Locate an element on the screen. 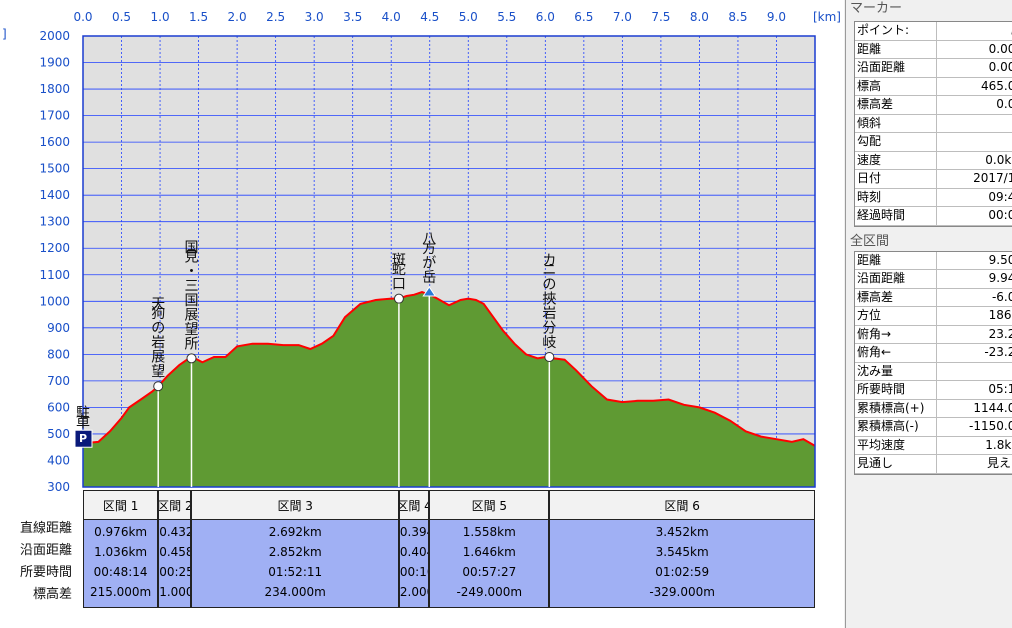  section-values: 1.558km 1.646km 00:57:27 -249.000m is located at coordinates (489, 564).